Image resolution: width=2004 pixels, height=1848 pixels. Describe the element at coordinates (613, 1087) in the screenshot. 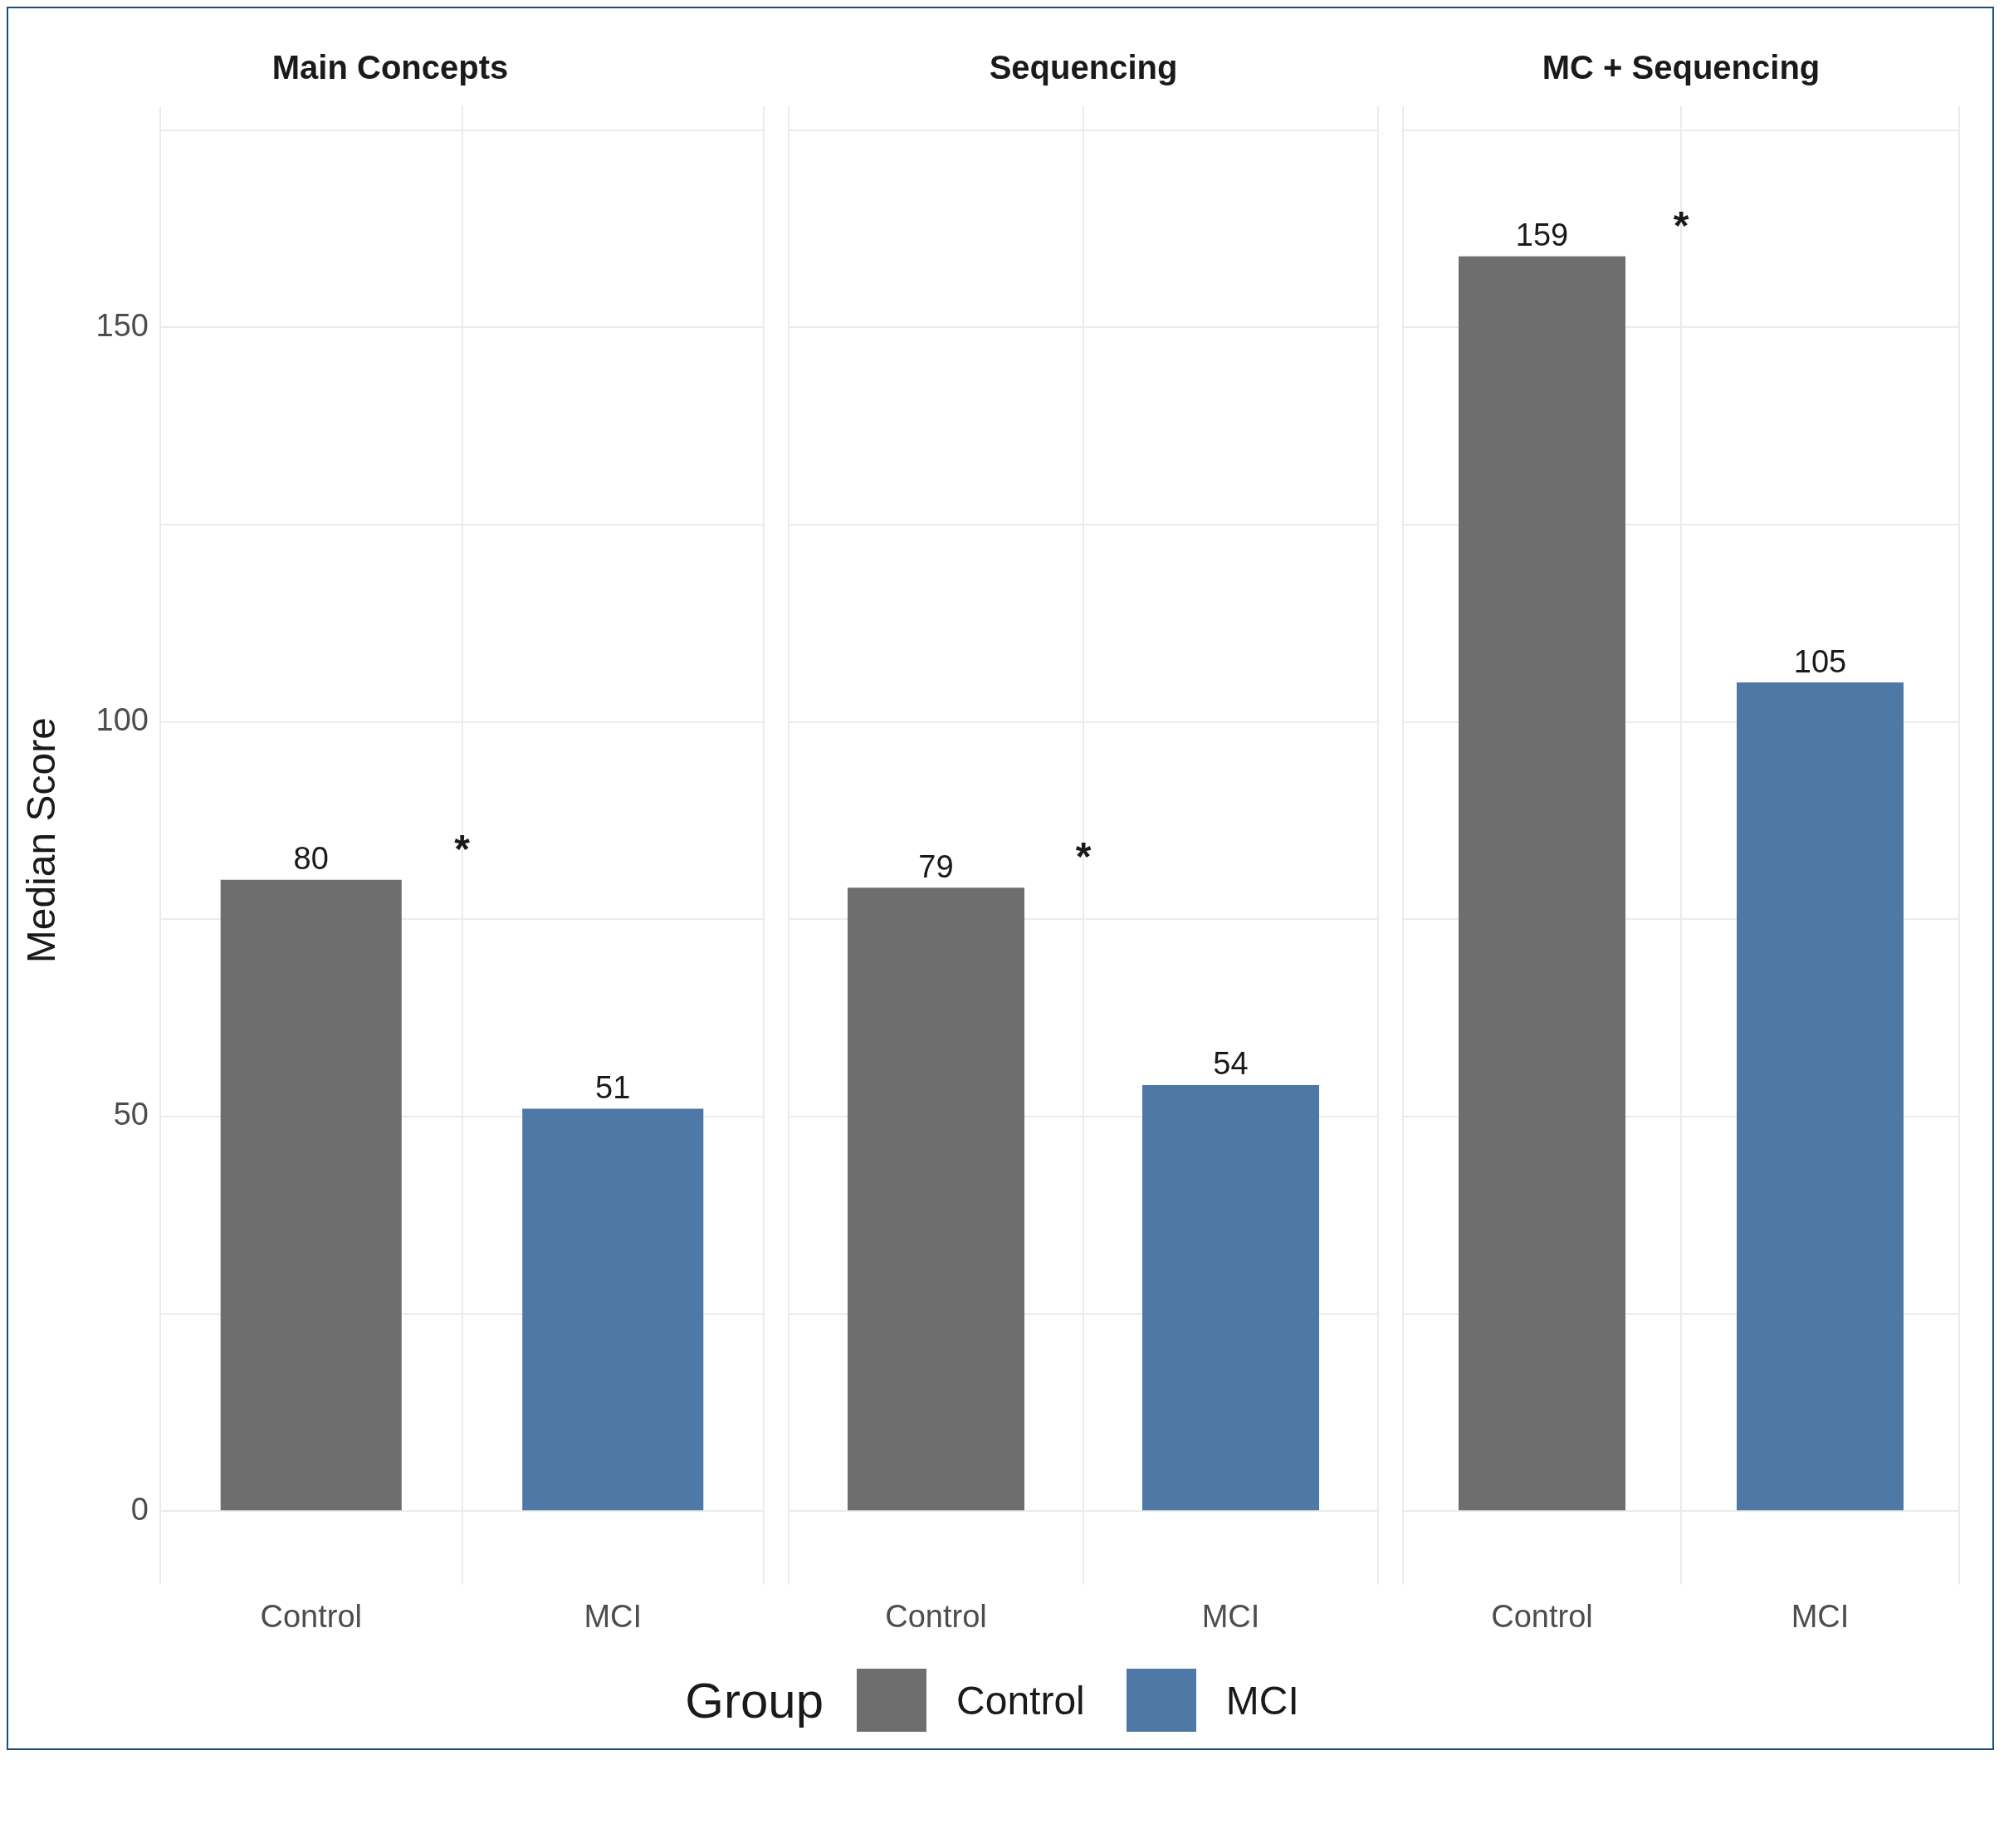

I see `data-label: 51` at that location.